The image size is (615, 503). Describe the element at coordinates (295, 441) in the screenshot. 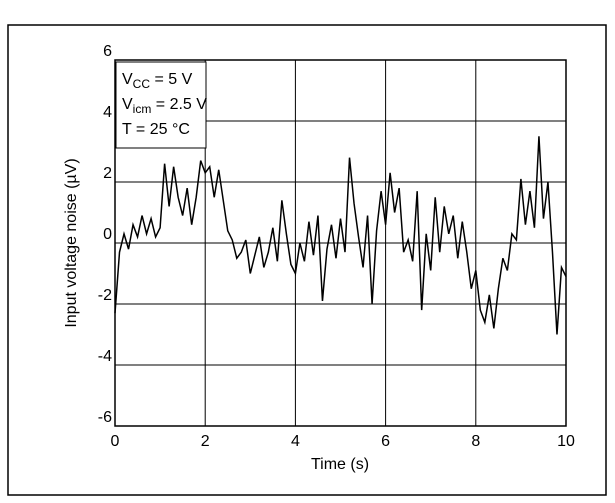

I see `x-tick-label: 4` at that location.